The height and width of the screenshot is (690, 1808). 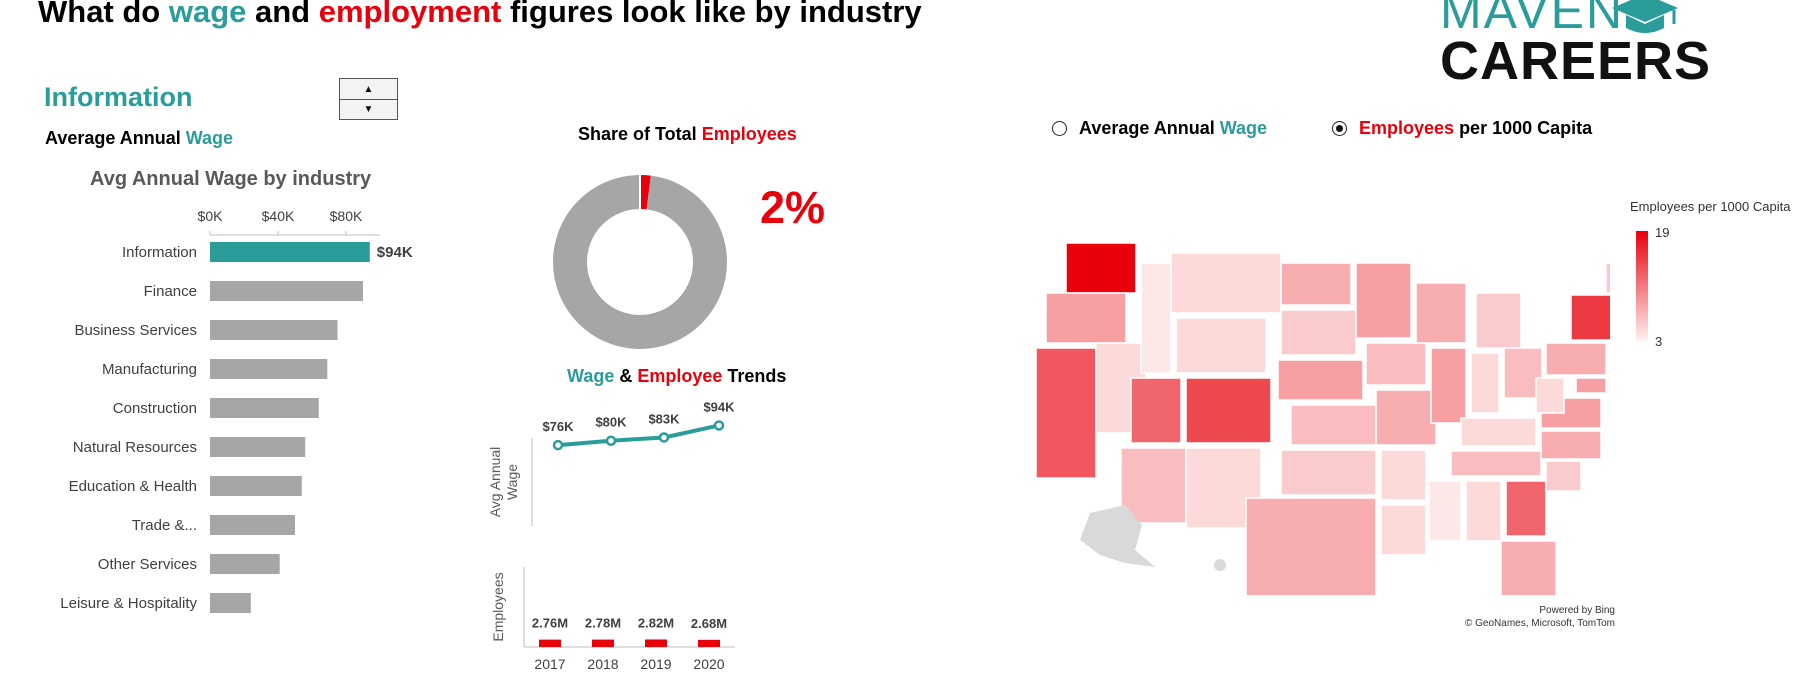 What do you see at coordinates (1403, 530) in the screenshot?
I see `state-la` at bounding box center [1403, 530].